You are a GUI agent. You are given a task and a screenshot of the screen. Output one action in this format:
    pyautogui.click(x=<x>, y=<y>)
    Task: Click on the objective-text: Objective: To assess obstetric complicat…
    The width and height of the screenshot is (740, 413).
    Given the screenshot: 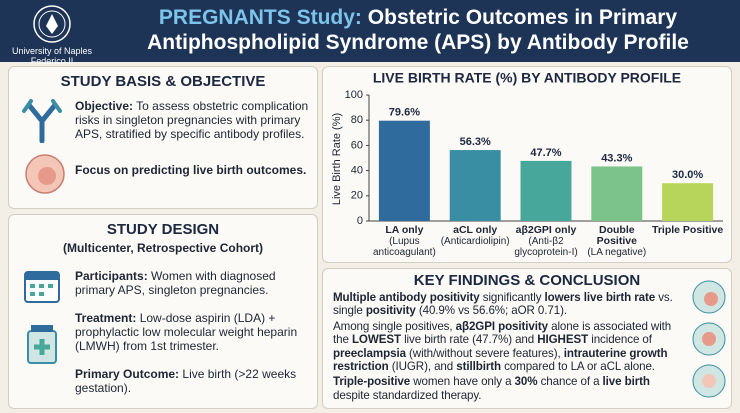 What is the action you would take?
    pyautogui.click(x=193, y=120)
    